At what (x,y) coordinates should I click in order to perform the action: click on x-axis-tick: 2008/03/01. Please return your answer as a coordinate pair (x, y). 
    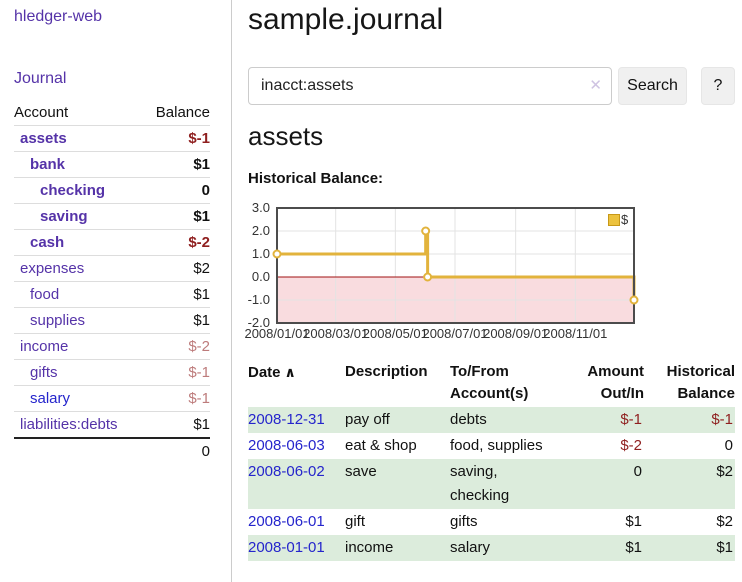
    Looking at the image, I should click on (336, 333).